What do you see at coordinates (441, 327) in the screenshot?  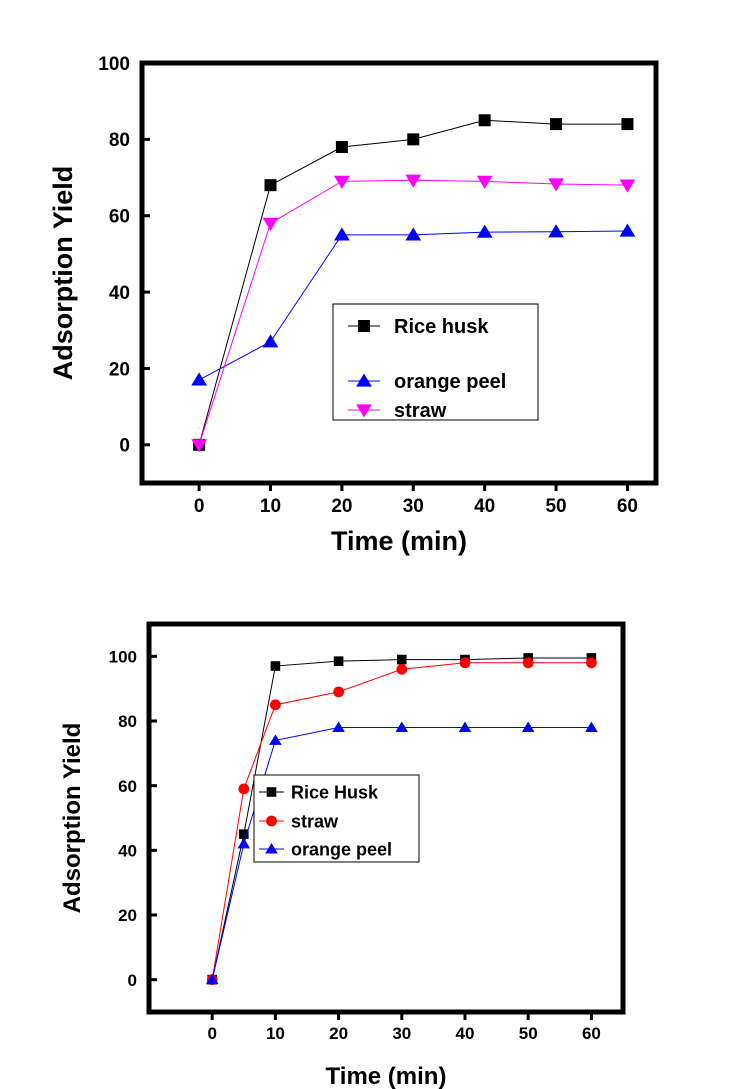 I see `legend-label: Rice husk` at bounding box center [441, 327].